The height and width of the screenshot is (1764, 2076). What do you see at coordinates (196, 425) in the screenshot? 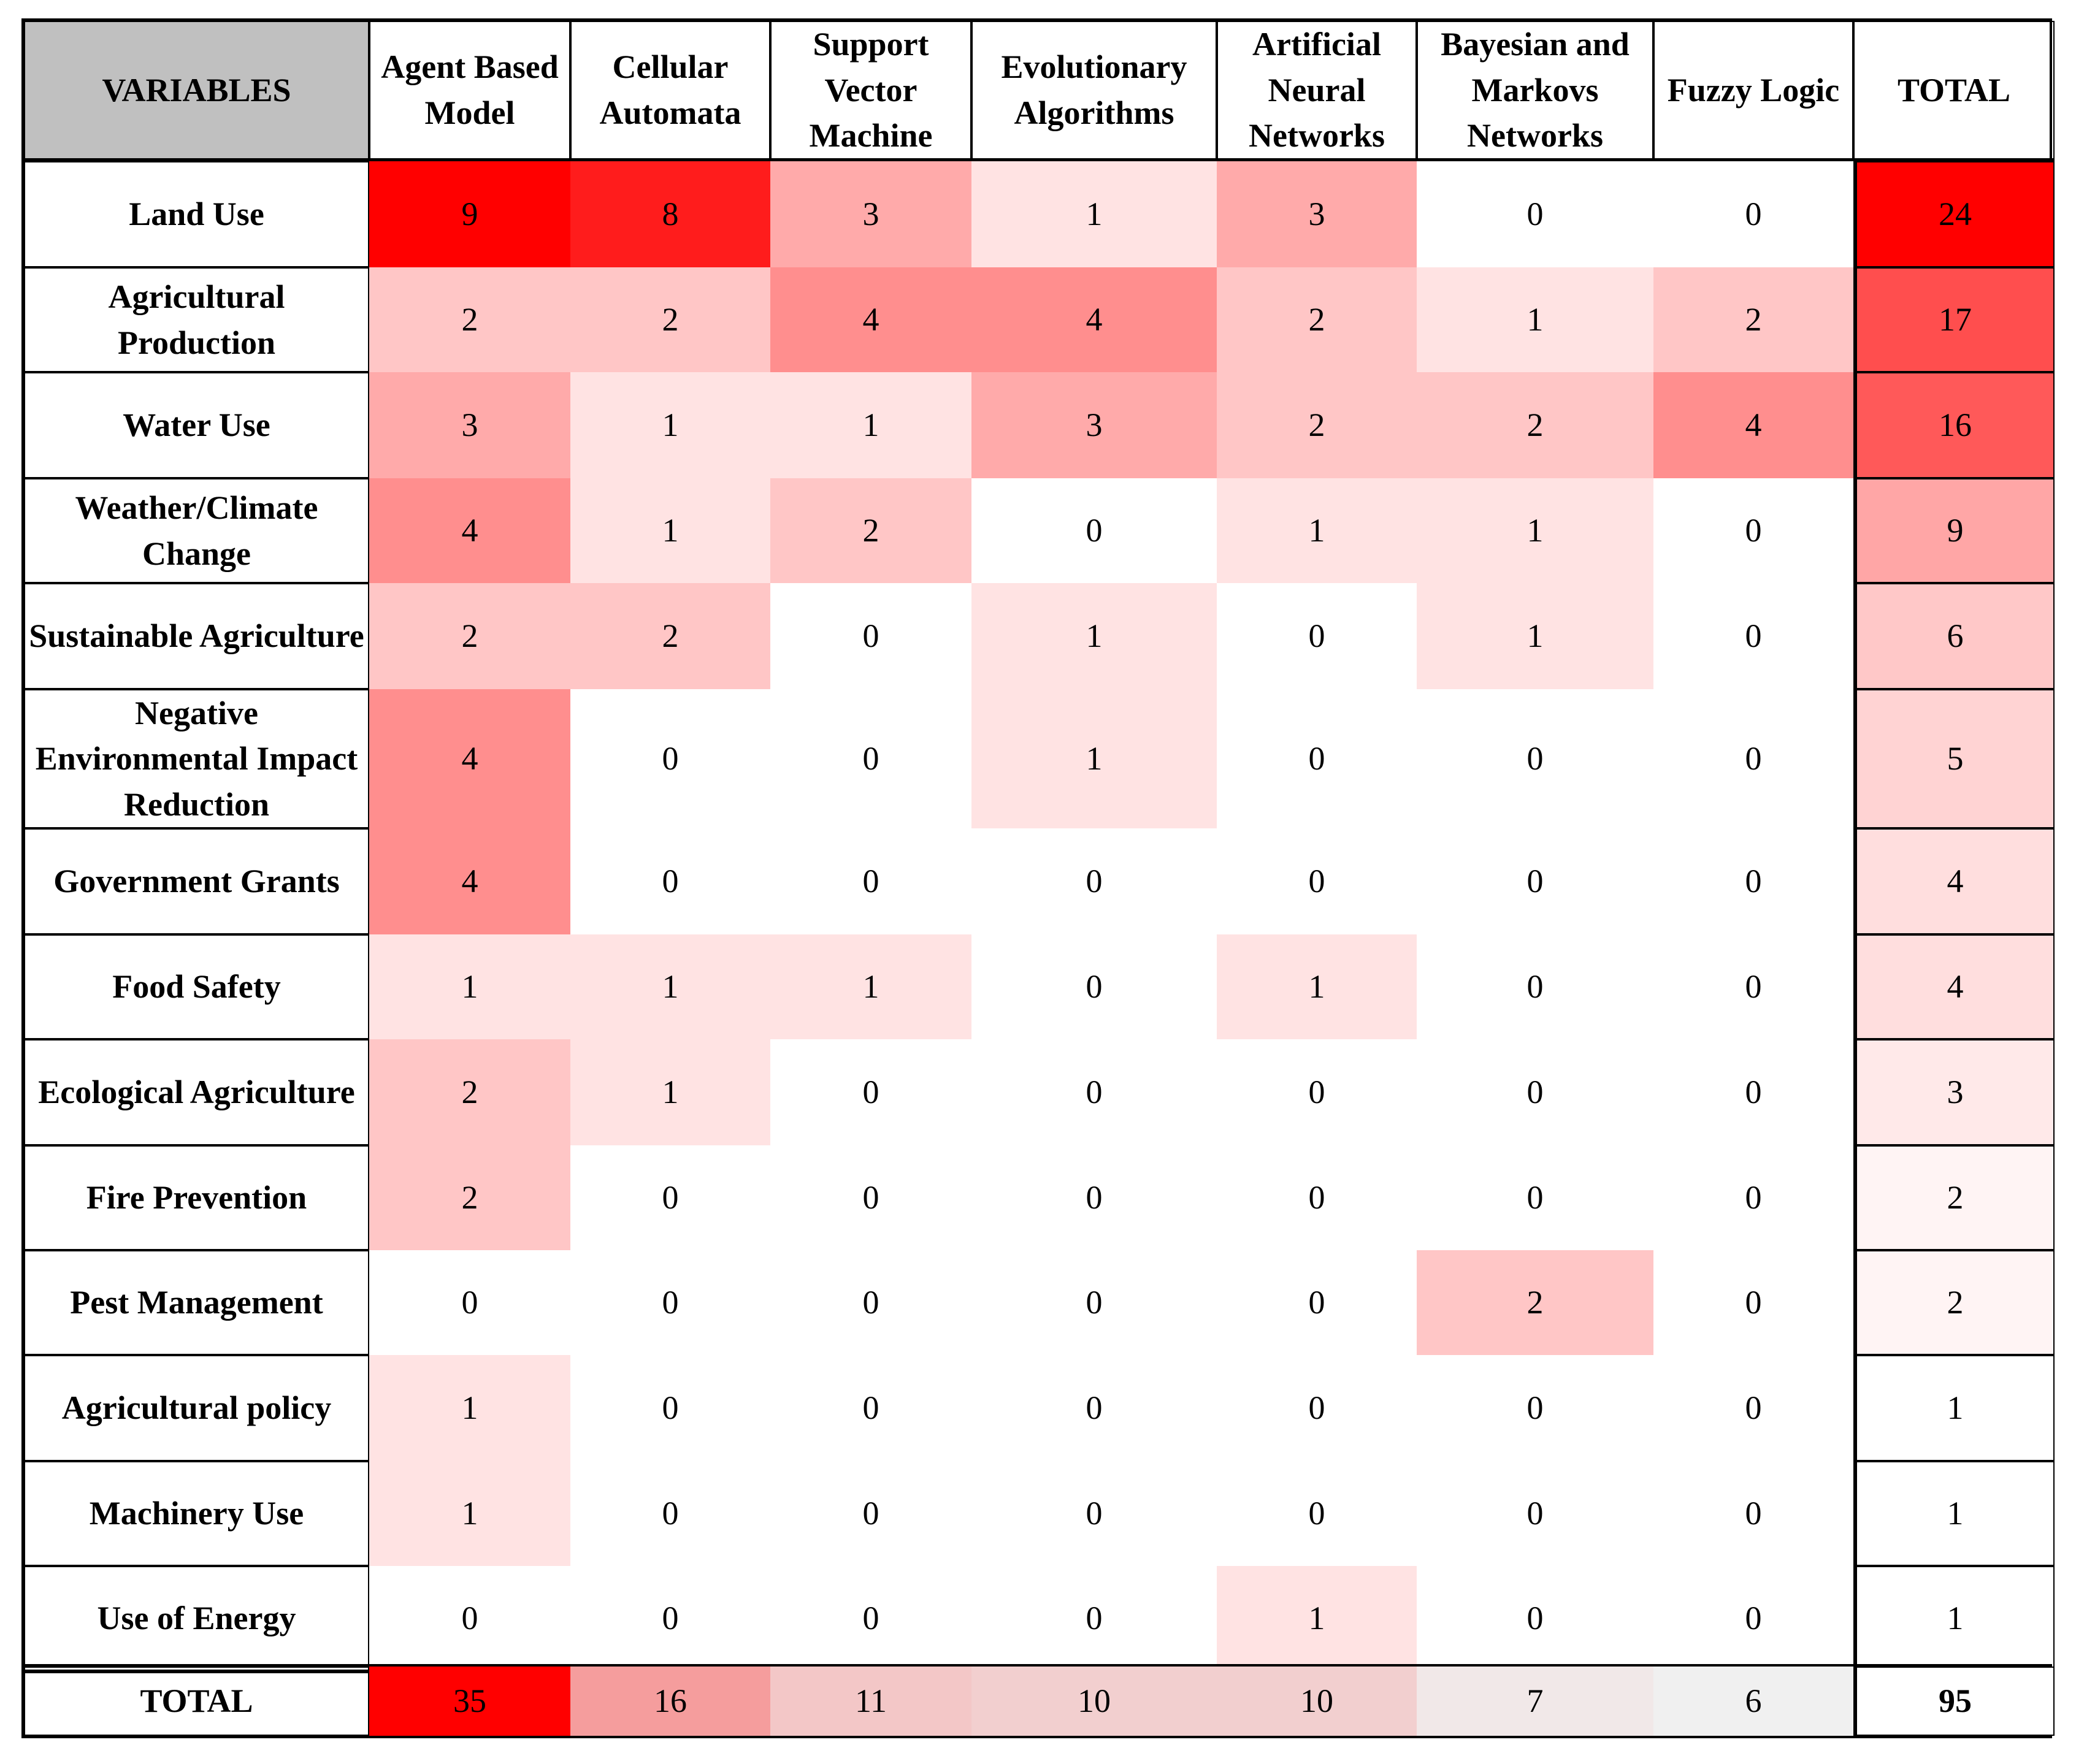
I see `row-label: Water Use` at bounding box center [196, 425].